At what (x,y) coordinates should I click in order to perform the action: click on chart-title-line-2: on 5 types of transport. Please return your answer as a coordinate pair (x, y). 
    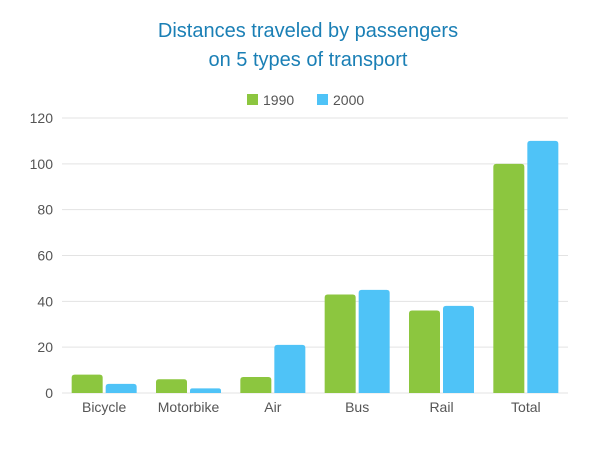
    Looking at the image, I should click on (307, 60).